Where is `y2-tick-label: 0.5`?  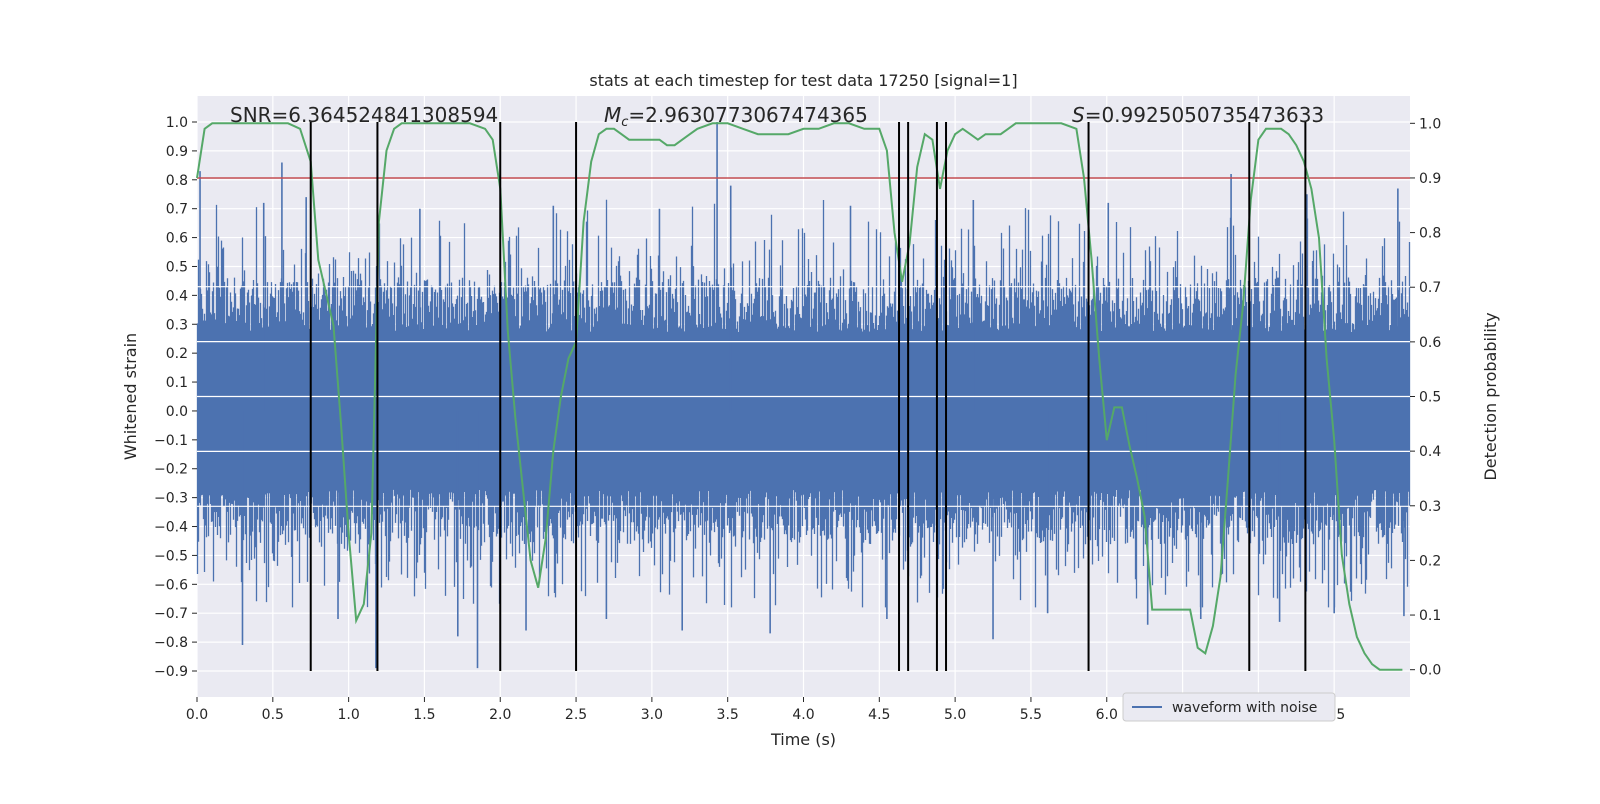 y2-tick-label: 0.5 is located at coordinates (1430, 398).